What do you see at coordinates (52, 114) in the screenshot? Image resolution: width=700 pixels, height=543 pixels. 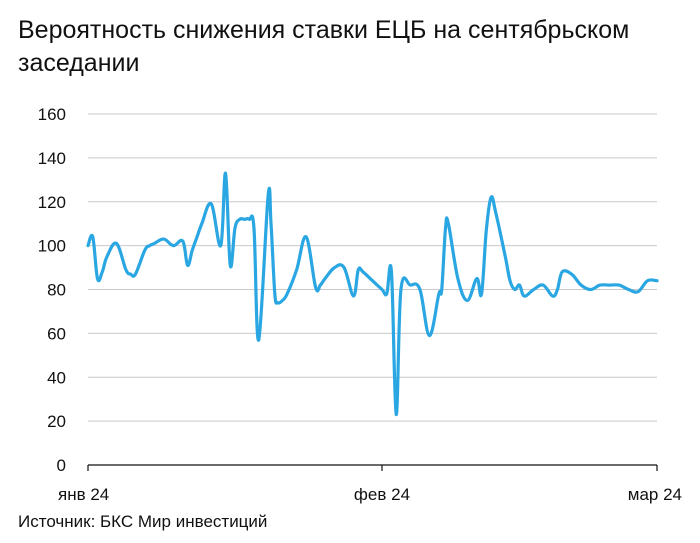 I see `y-tick-label: 160` at bounding box center [52, 114].